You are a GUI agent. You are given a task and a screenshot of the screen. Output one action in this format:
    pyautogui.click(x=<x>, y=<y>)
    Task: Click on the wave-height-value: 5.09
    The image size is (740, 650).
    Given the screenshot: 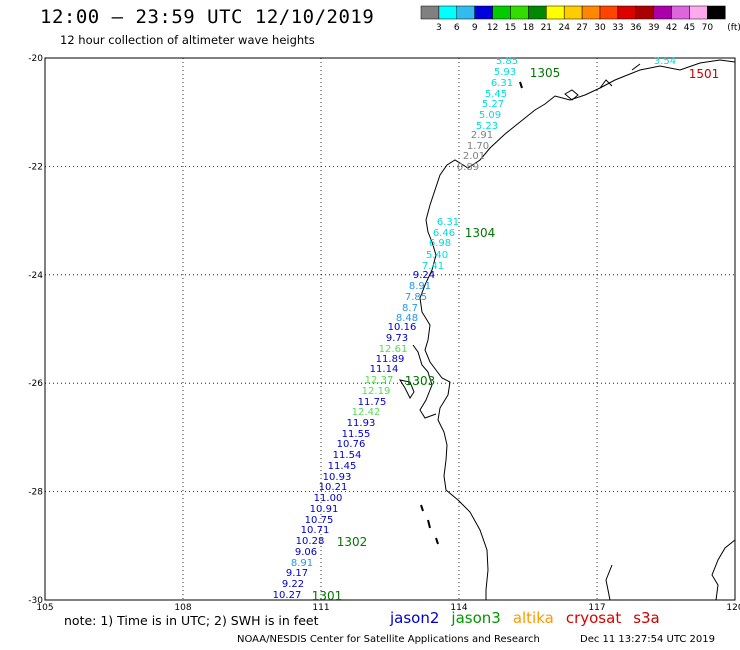 What is the action you would take?
    pyautogui.click(x=490, y=115)
    